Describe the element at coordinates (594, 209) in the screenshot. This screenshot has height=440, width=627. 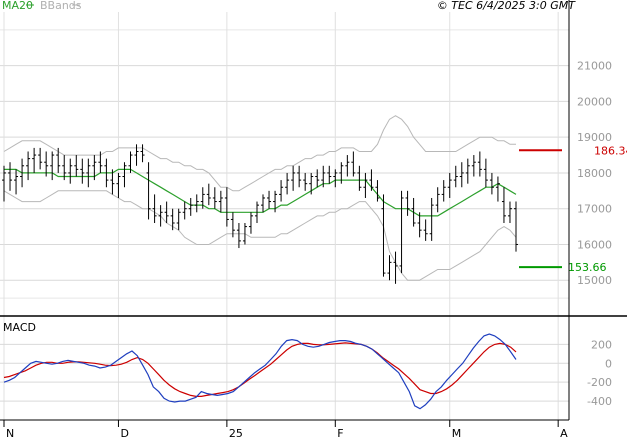
I see `price-tick-label: 17000` at that location.